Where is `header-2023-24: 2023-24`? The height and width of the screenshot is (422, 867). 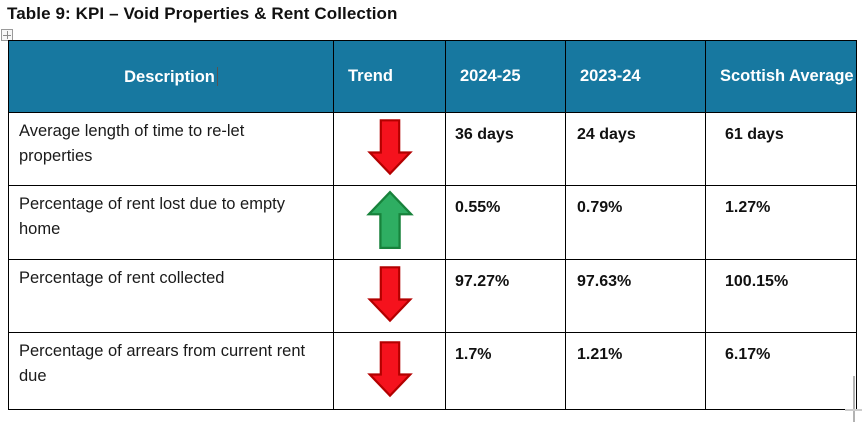
header-2023-24: 2023-24 is located at coordinates (635, 76).